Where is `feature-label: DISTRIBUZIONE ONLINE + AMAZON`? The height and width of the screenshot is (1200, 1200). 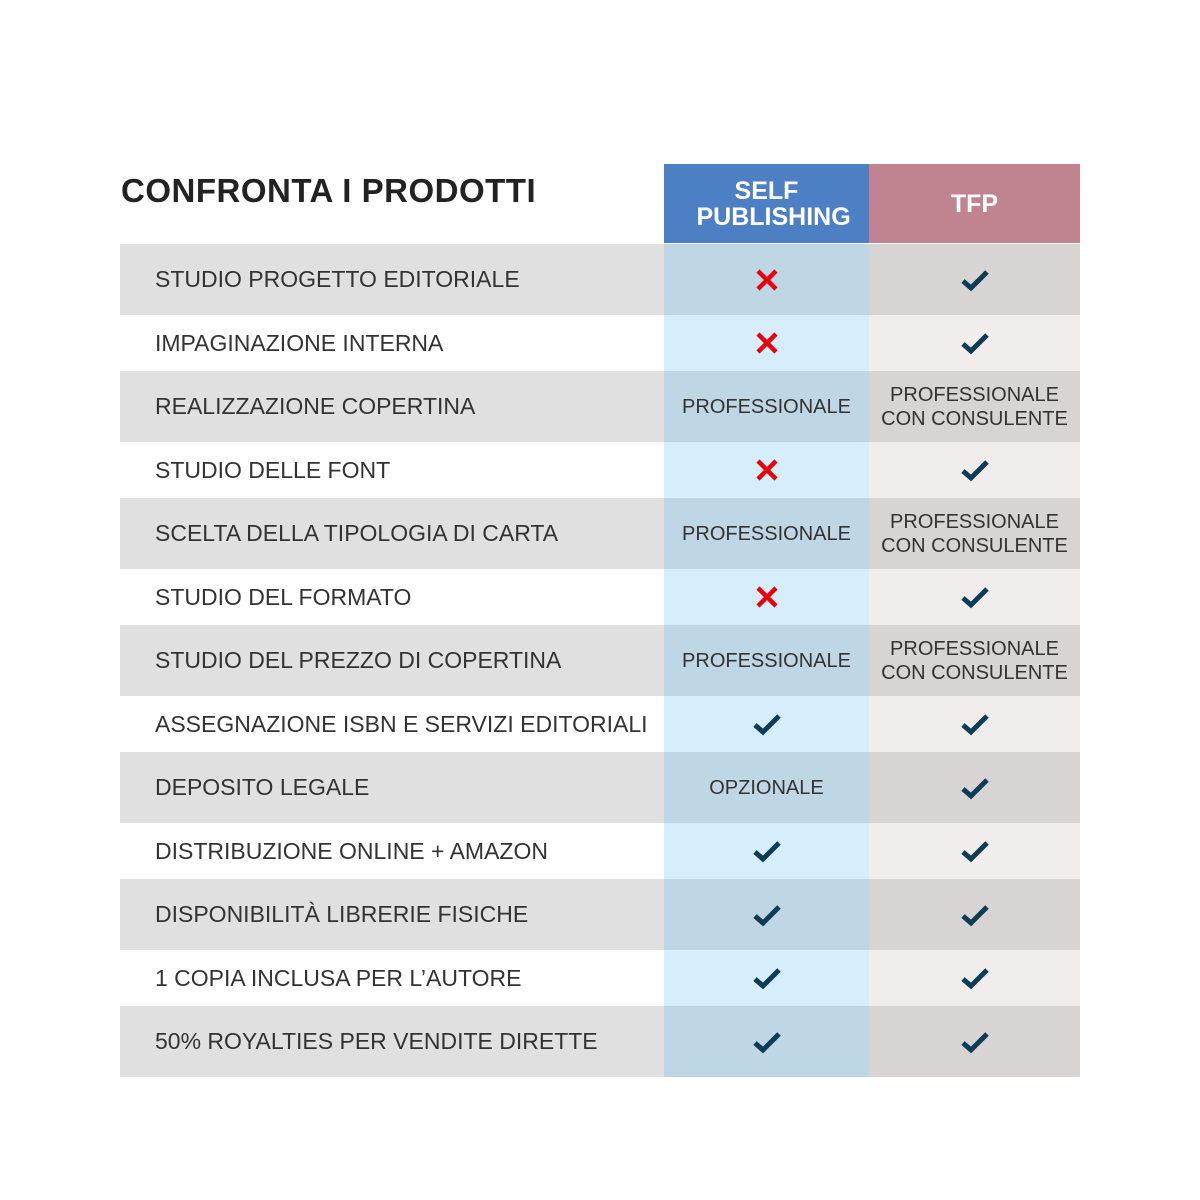
feature-label: DISTRIBUZIONE ONLINE + AMAZON is located at coordinates (392, 851).